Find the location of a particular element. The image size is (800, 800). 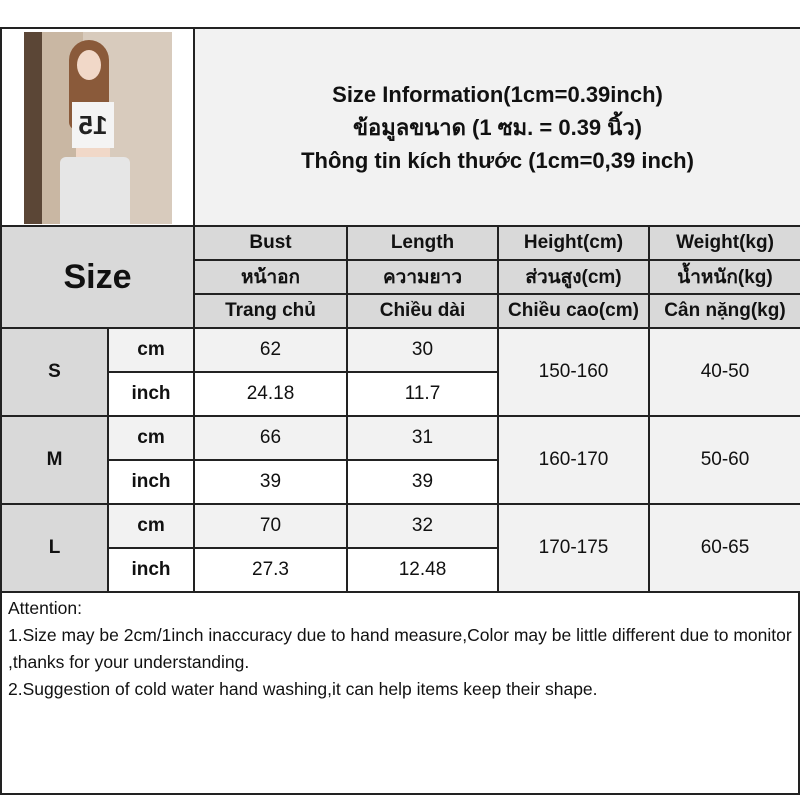

table-row: S cm 62 30 150-160 40-50 is located at coordinates (400, 372).